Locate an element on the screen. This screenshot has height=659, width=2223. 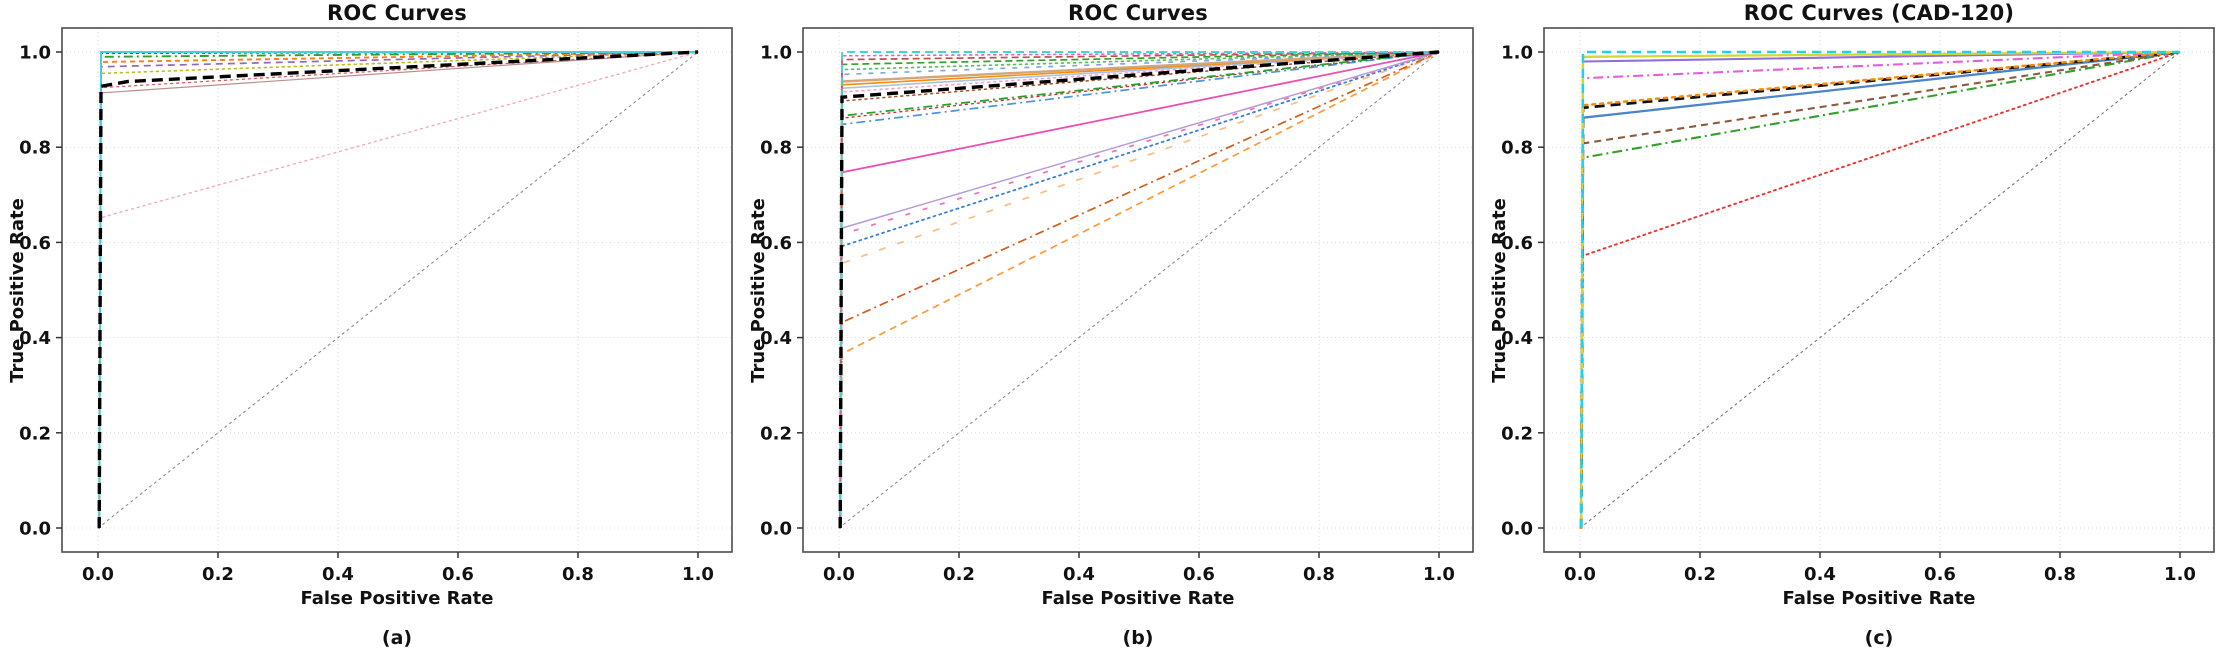
panel-caption: (b) is located at coordinates (1138, 638).